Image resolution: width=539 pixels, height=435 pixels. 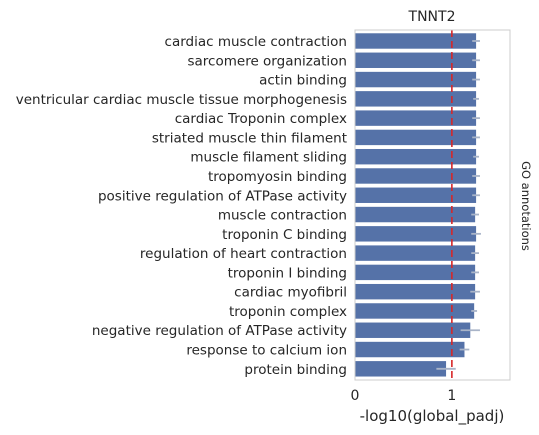 What do you see at coordinates (222, 196) in the screenshot?
I see `category-label: positive regulation of ATPase activity` at bounding box center [222, 196].